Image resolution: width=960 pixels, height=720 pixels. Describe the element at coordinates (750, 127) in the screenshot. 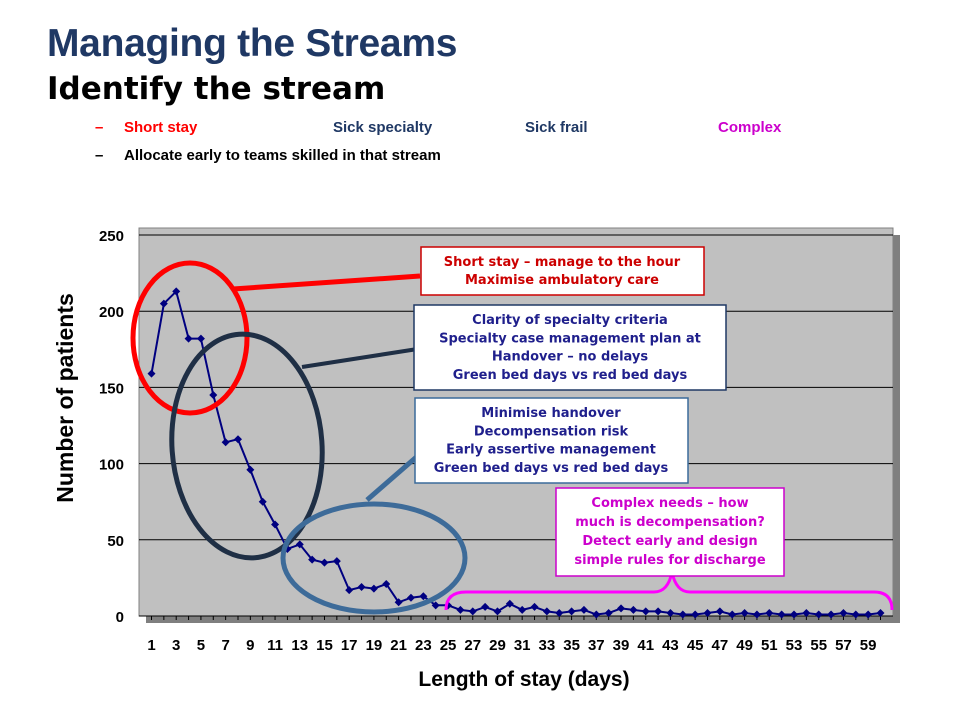

I see `stream-complex: Complex` at that location.